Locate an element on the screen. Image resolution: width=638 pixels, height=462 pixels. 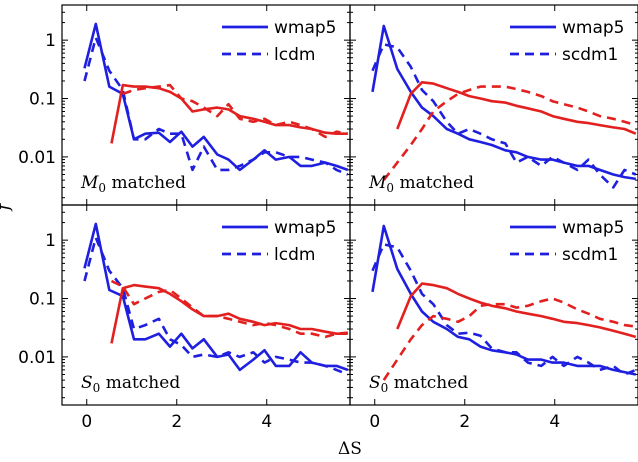
x-axis-label: ΔS is located at coordinates (350, 449).